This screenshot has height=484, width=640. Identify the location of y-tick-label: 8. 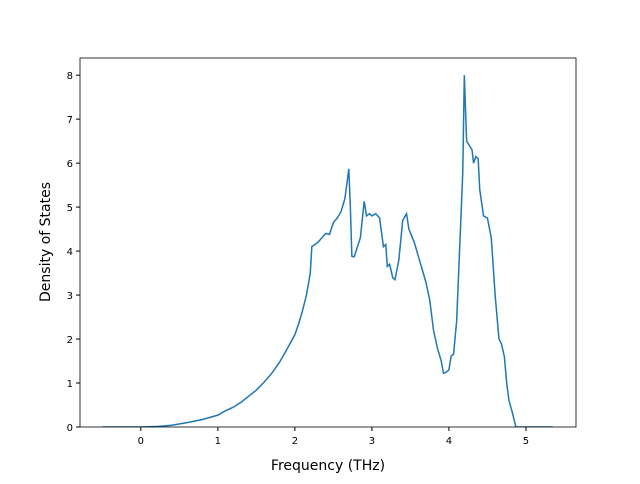
(70, 76).